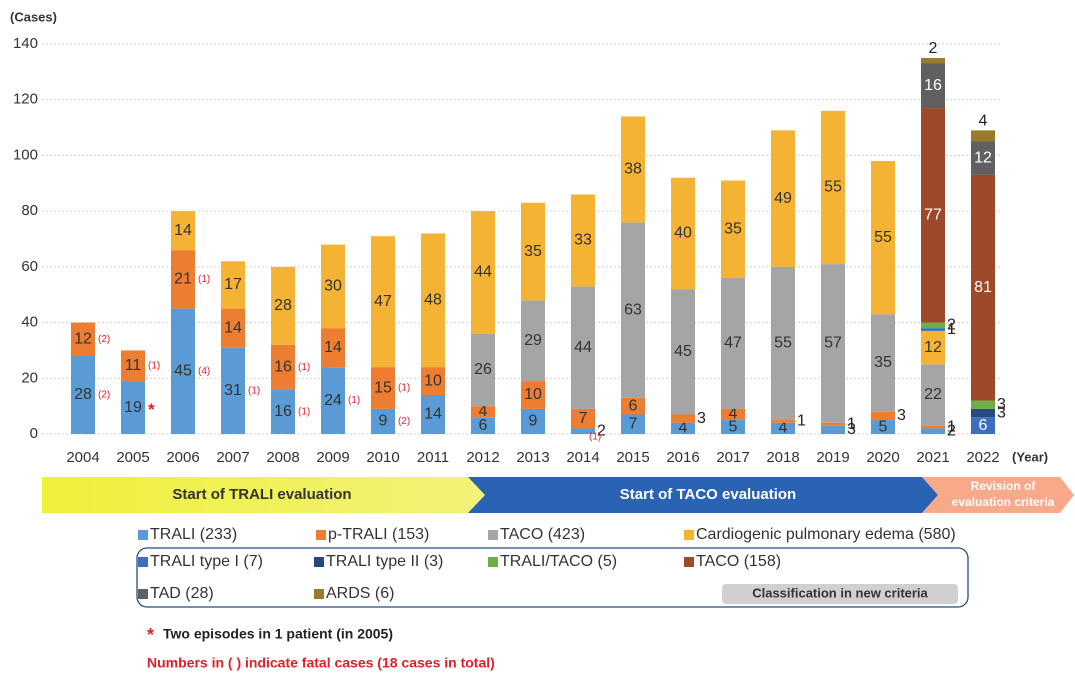  I want to click on x-tick-label: 2013, so click(532, 457).